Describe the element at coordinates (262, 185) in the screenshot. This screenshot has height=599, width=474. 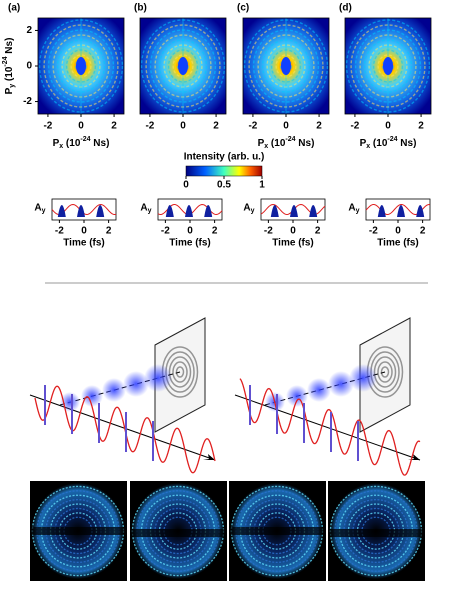
I see `colorbar-tick-label: 1` at that location.